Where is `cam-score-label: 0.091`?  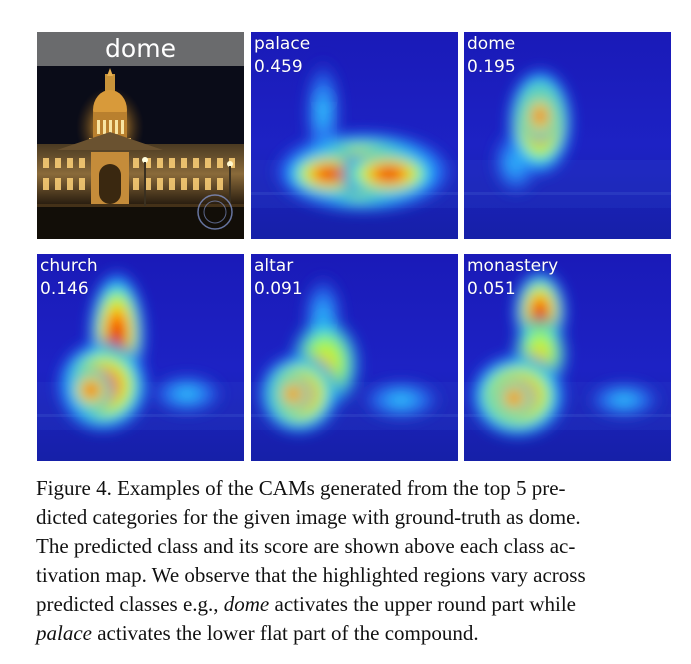 cam-score-label: 0.091 is located at coordinates (278, 289).